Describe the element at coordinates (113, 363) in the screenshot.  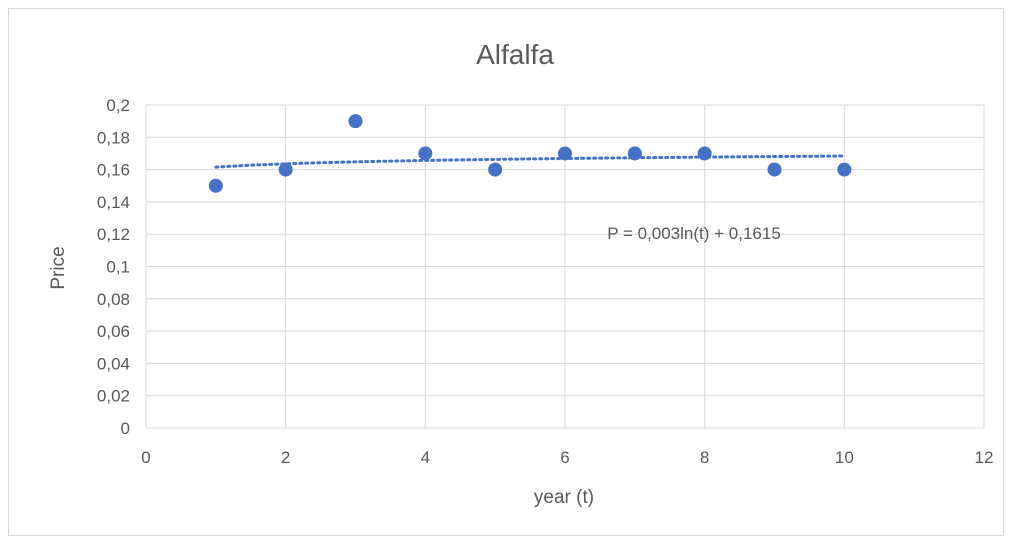
I see `y-tick-label: 0,04` at that location.